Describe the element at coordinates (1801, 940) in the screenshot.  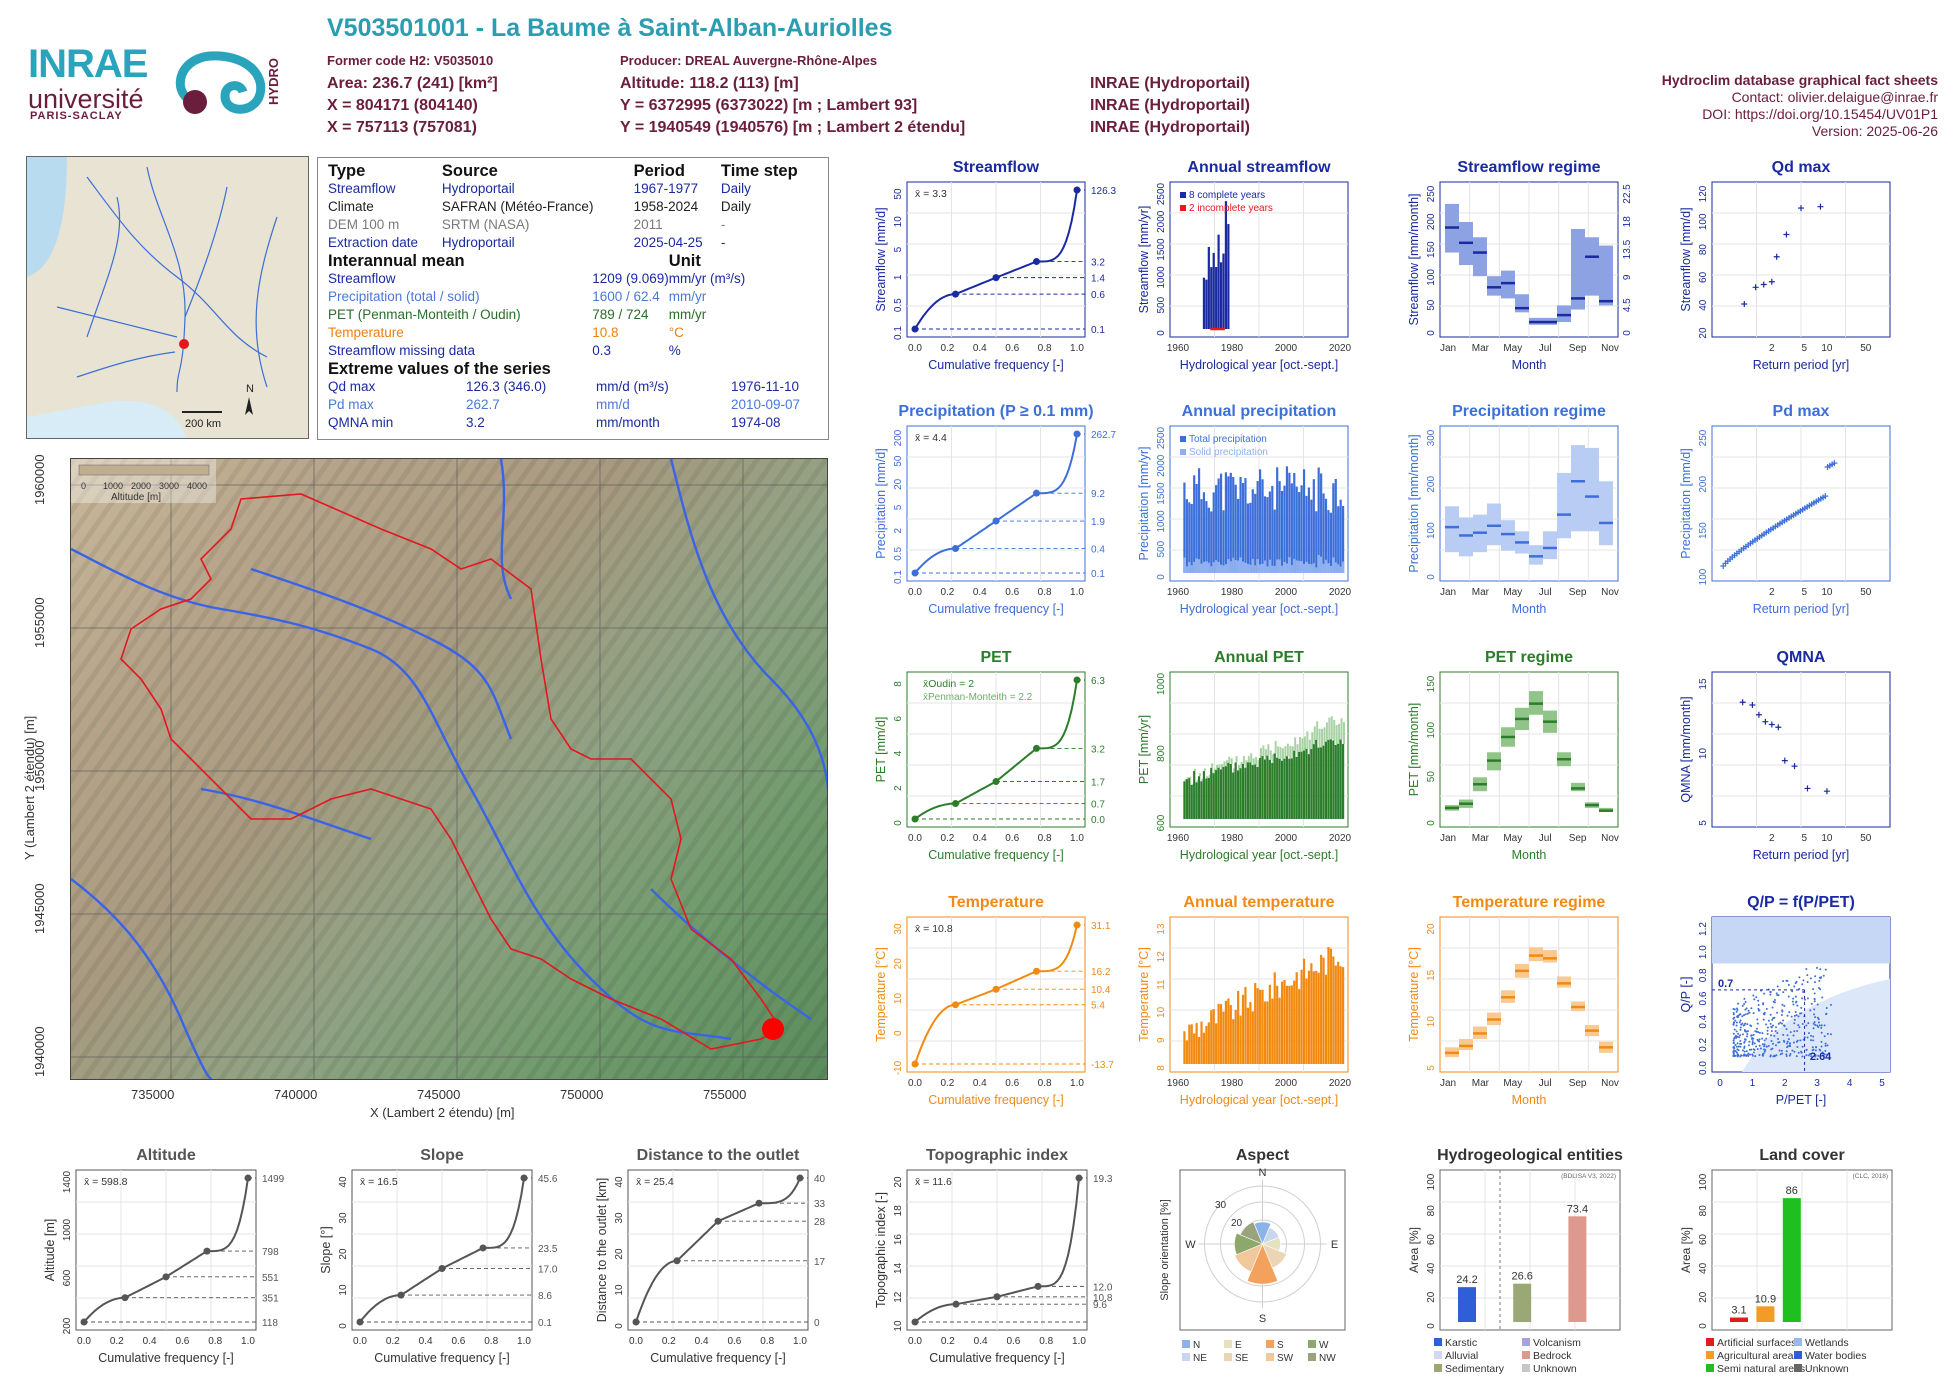
I see `qp-top-band` at that location.